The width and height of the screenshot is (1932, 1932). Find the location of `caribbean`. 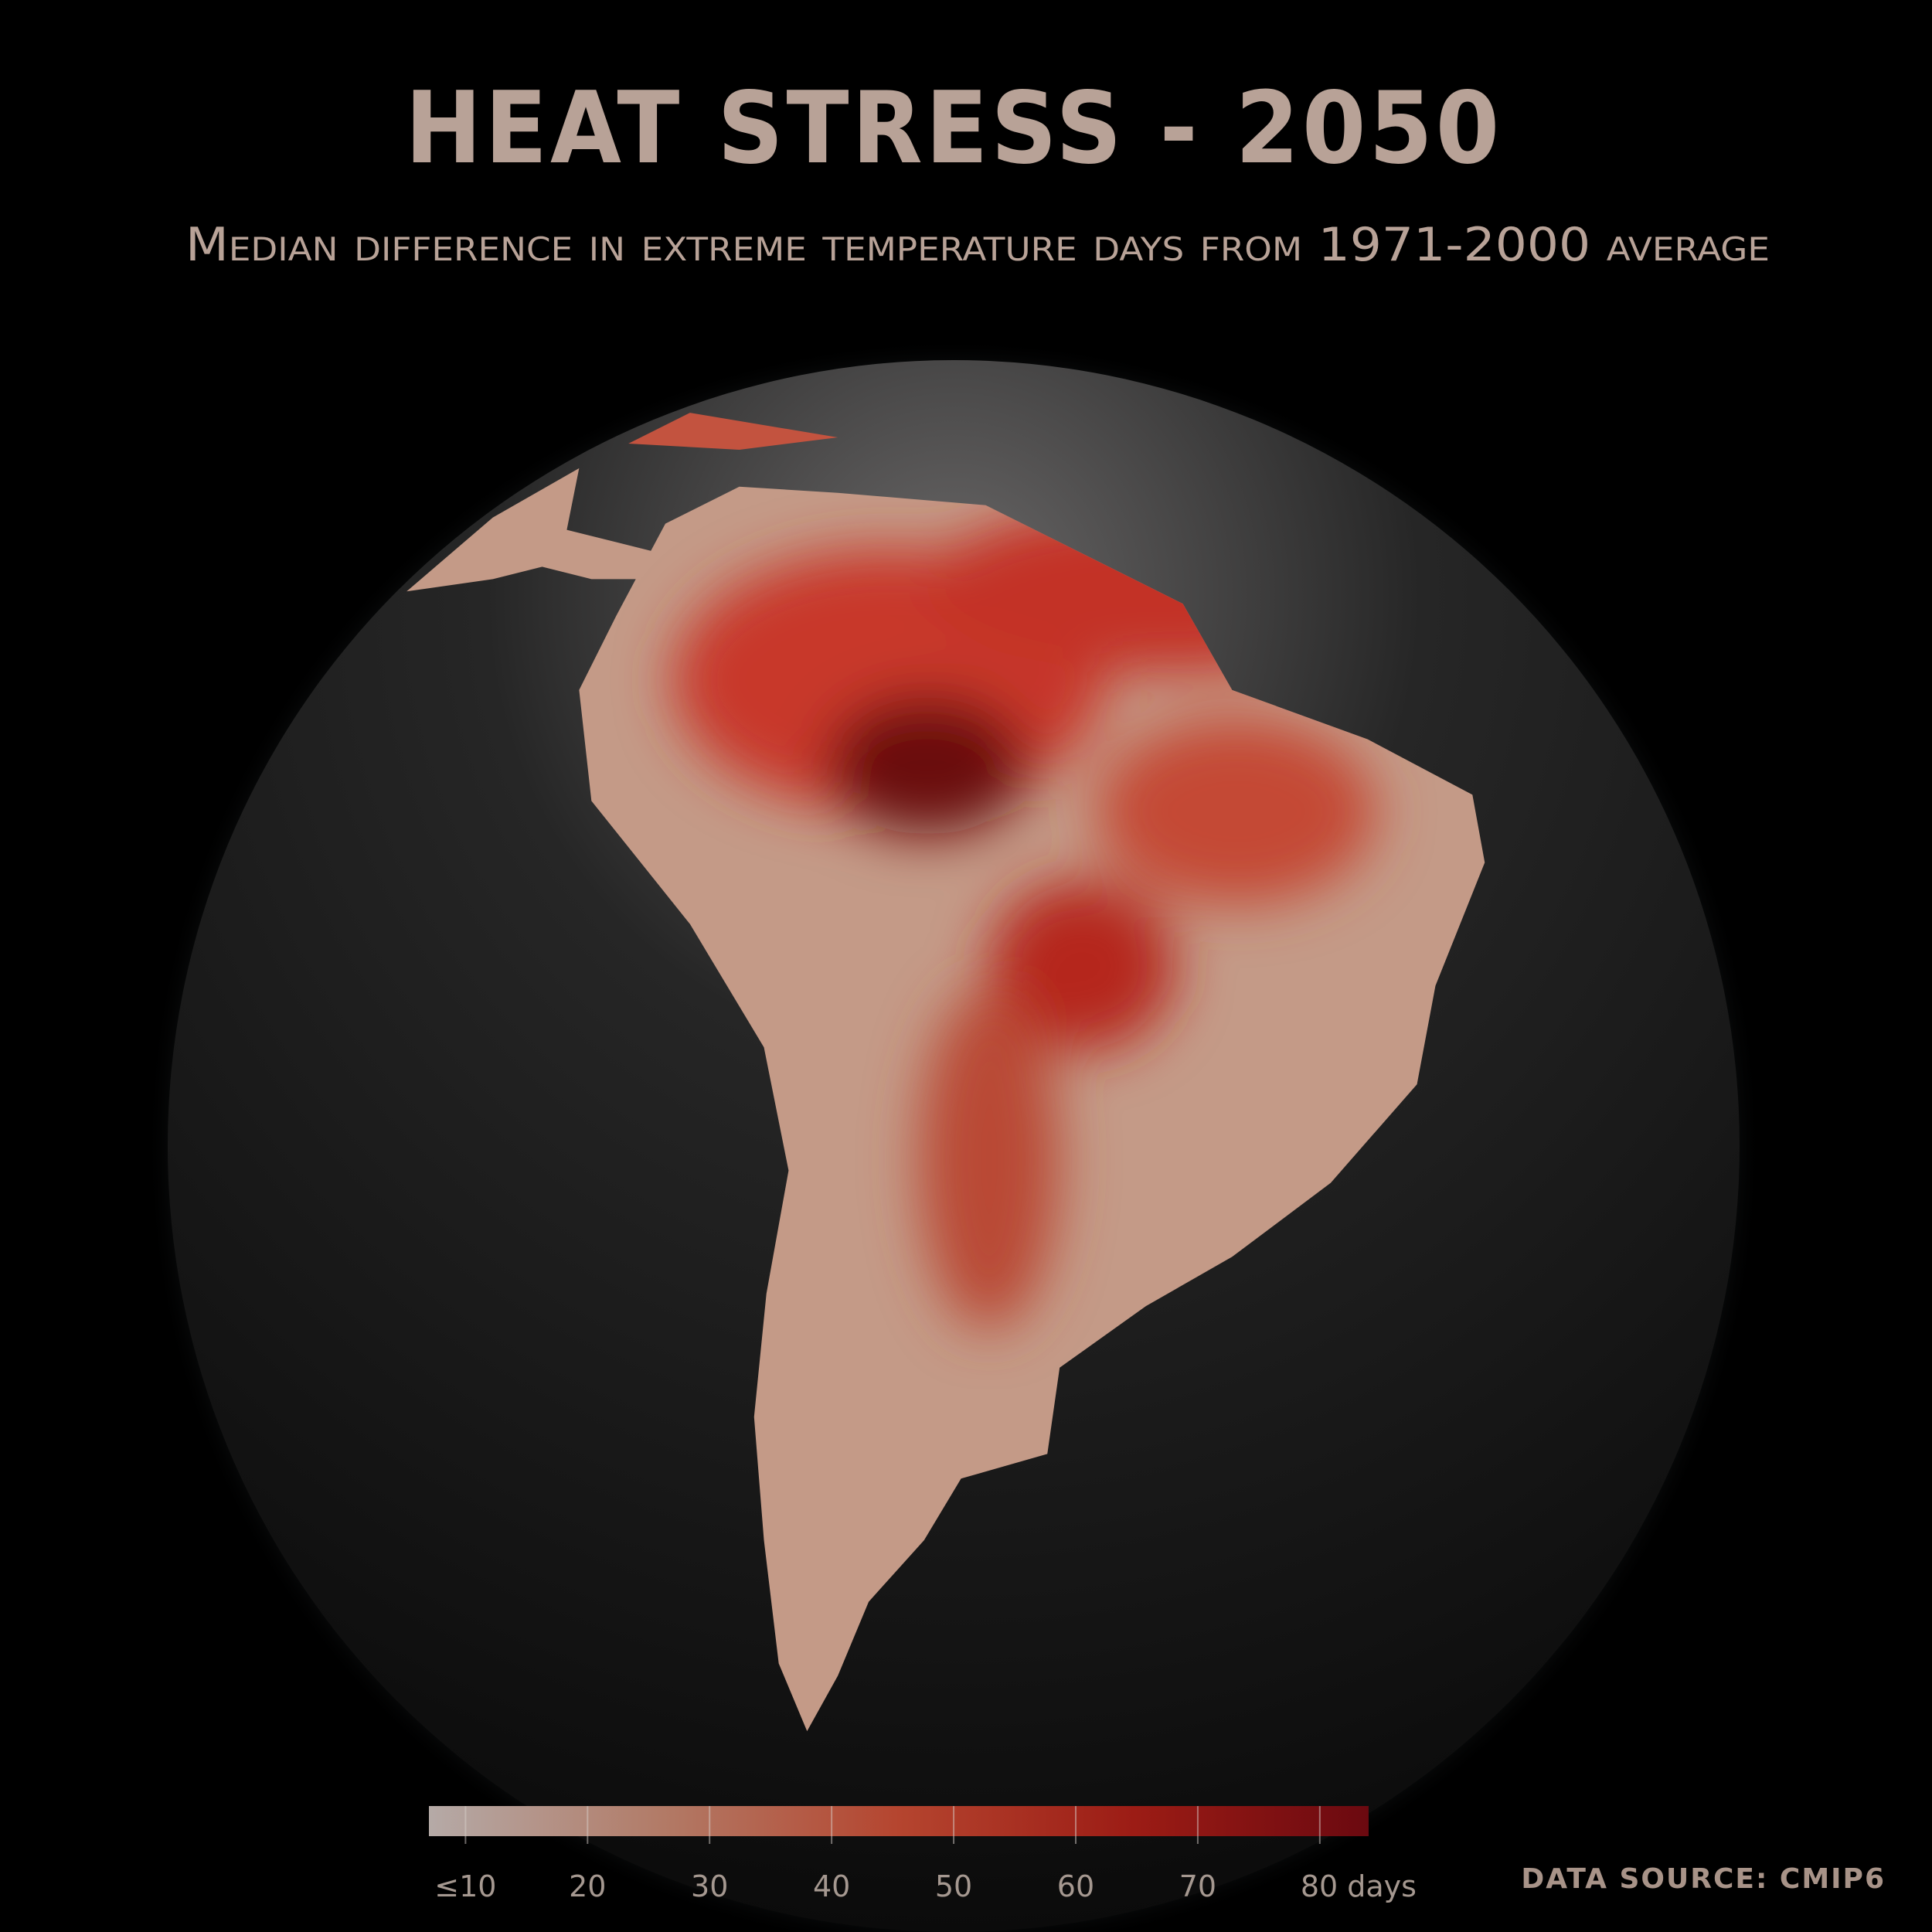

caribbean is located at coordinates (733, 432).